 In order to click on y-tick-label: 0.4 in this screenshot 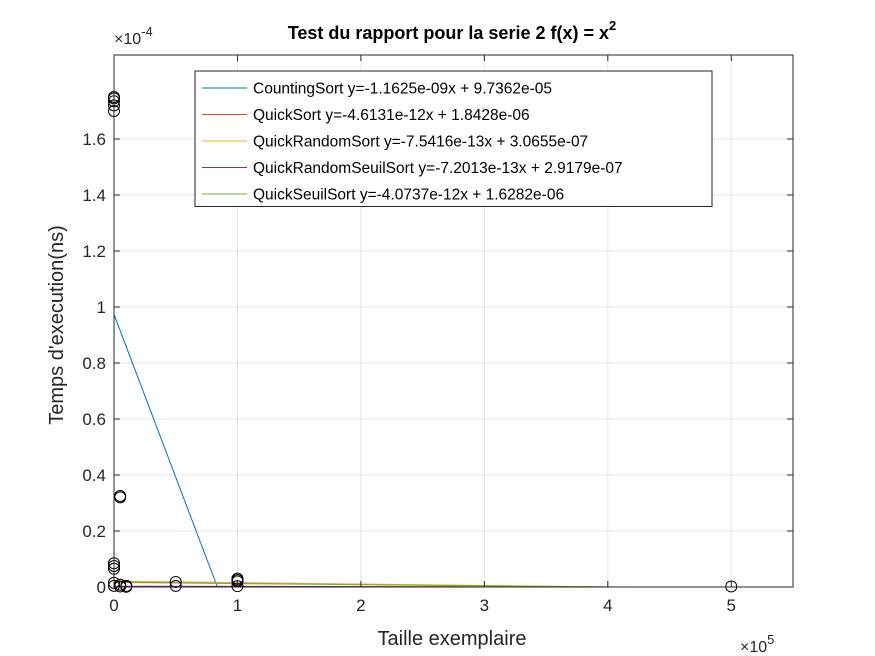, I will do `click(94, 475)`.